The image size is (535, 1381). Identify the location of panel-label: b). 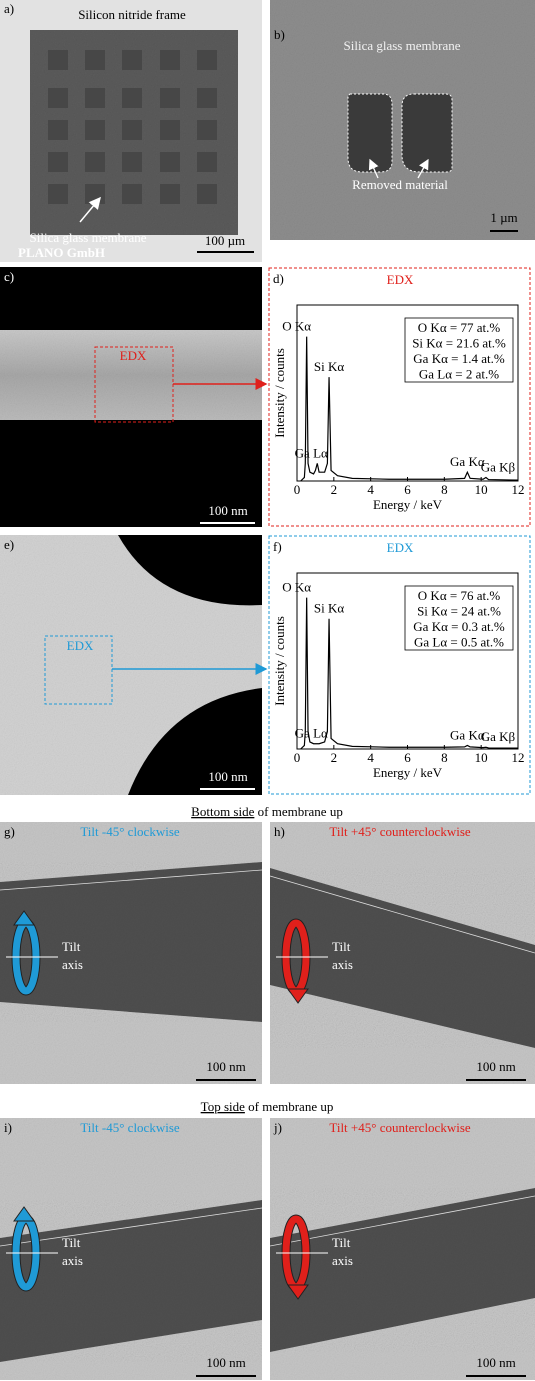
(279, 34).